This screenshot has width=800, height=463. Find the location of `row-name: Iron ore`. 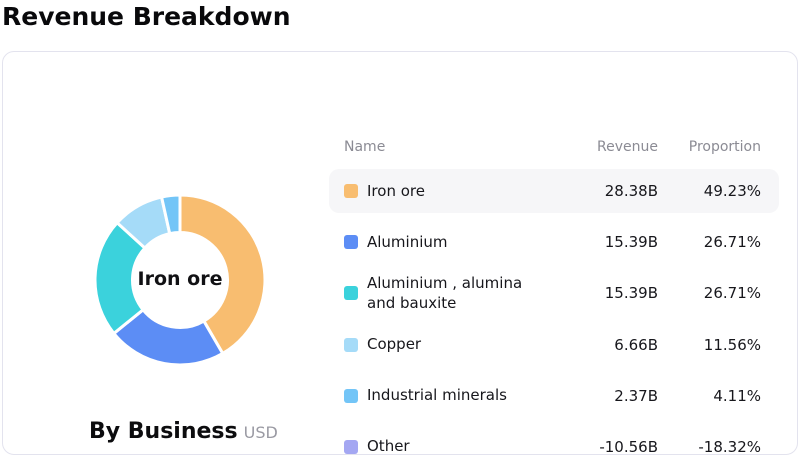

row-name: Iron ore is located at coordinates (396, 190).